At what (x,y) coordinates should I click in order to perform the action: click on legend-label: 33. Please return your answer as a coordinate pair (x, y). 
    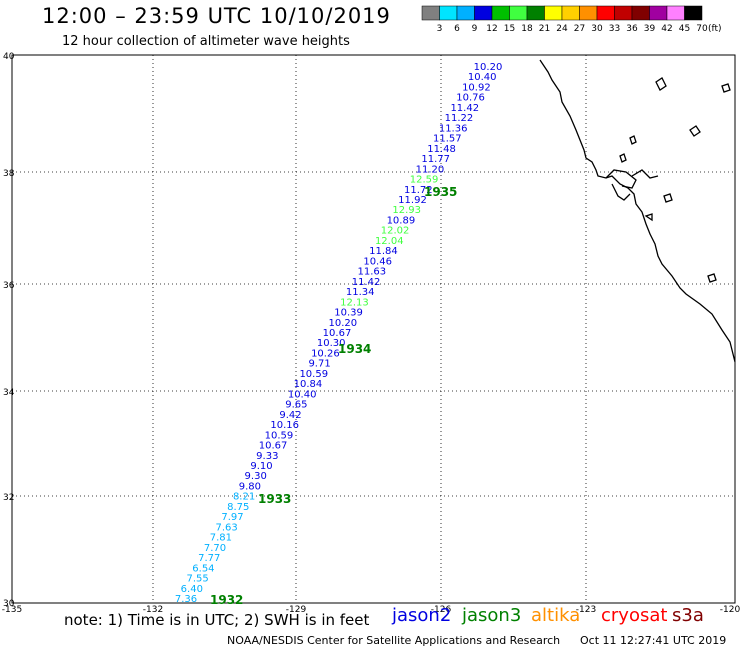
    Looking at the image, I should click on (614, 29).